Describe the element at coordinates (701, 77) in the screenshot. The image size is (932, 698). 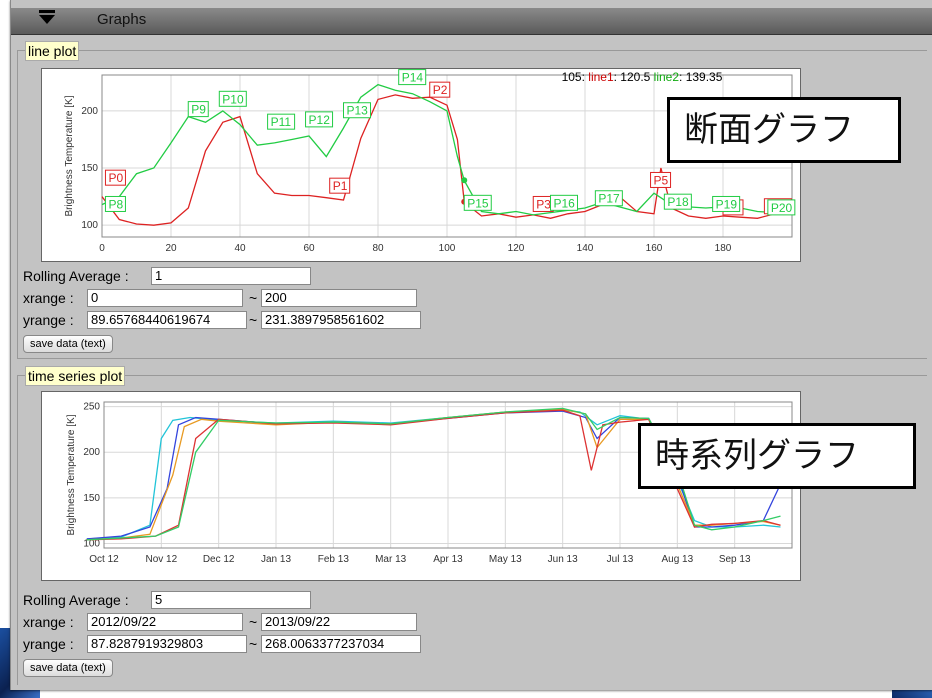
I see `readout-part: : 139.35` at that location.